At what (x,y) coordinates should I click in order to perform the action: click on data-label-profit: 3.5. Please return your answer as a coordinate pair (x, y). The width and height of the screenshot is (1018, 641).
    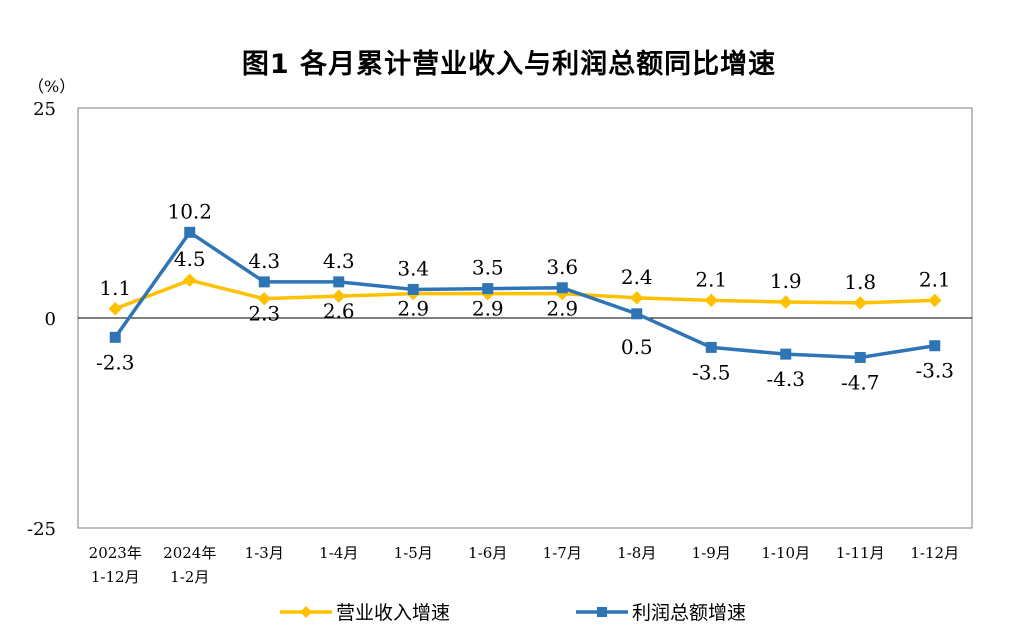
    Looking at the image, I should click on (488, 268).